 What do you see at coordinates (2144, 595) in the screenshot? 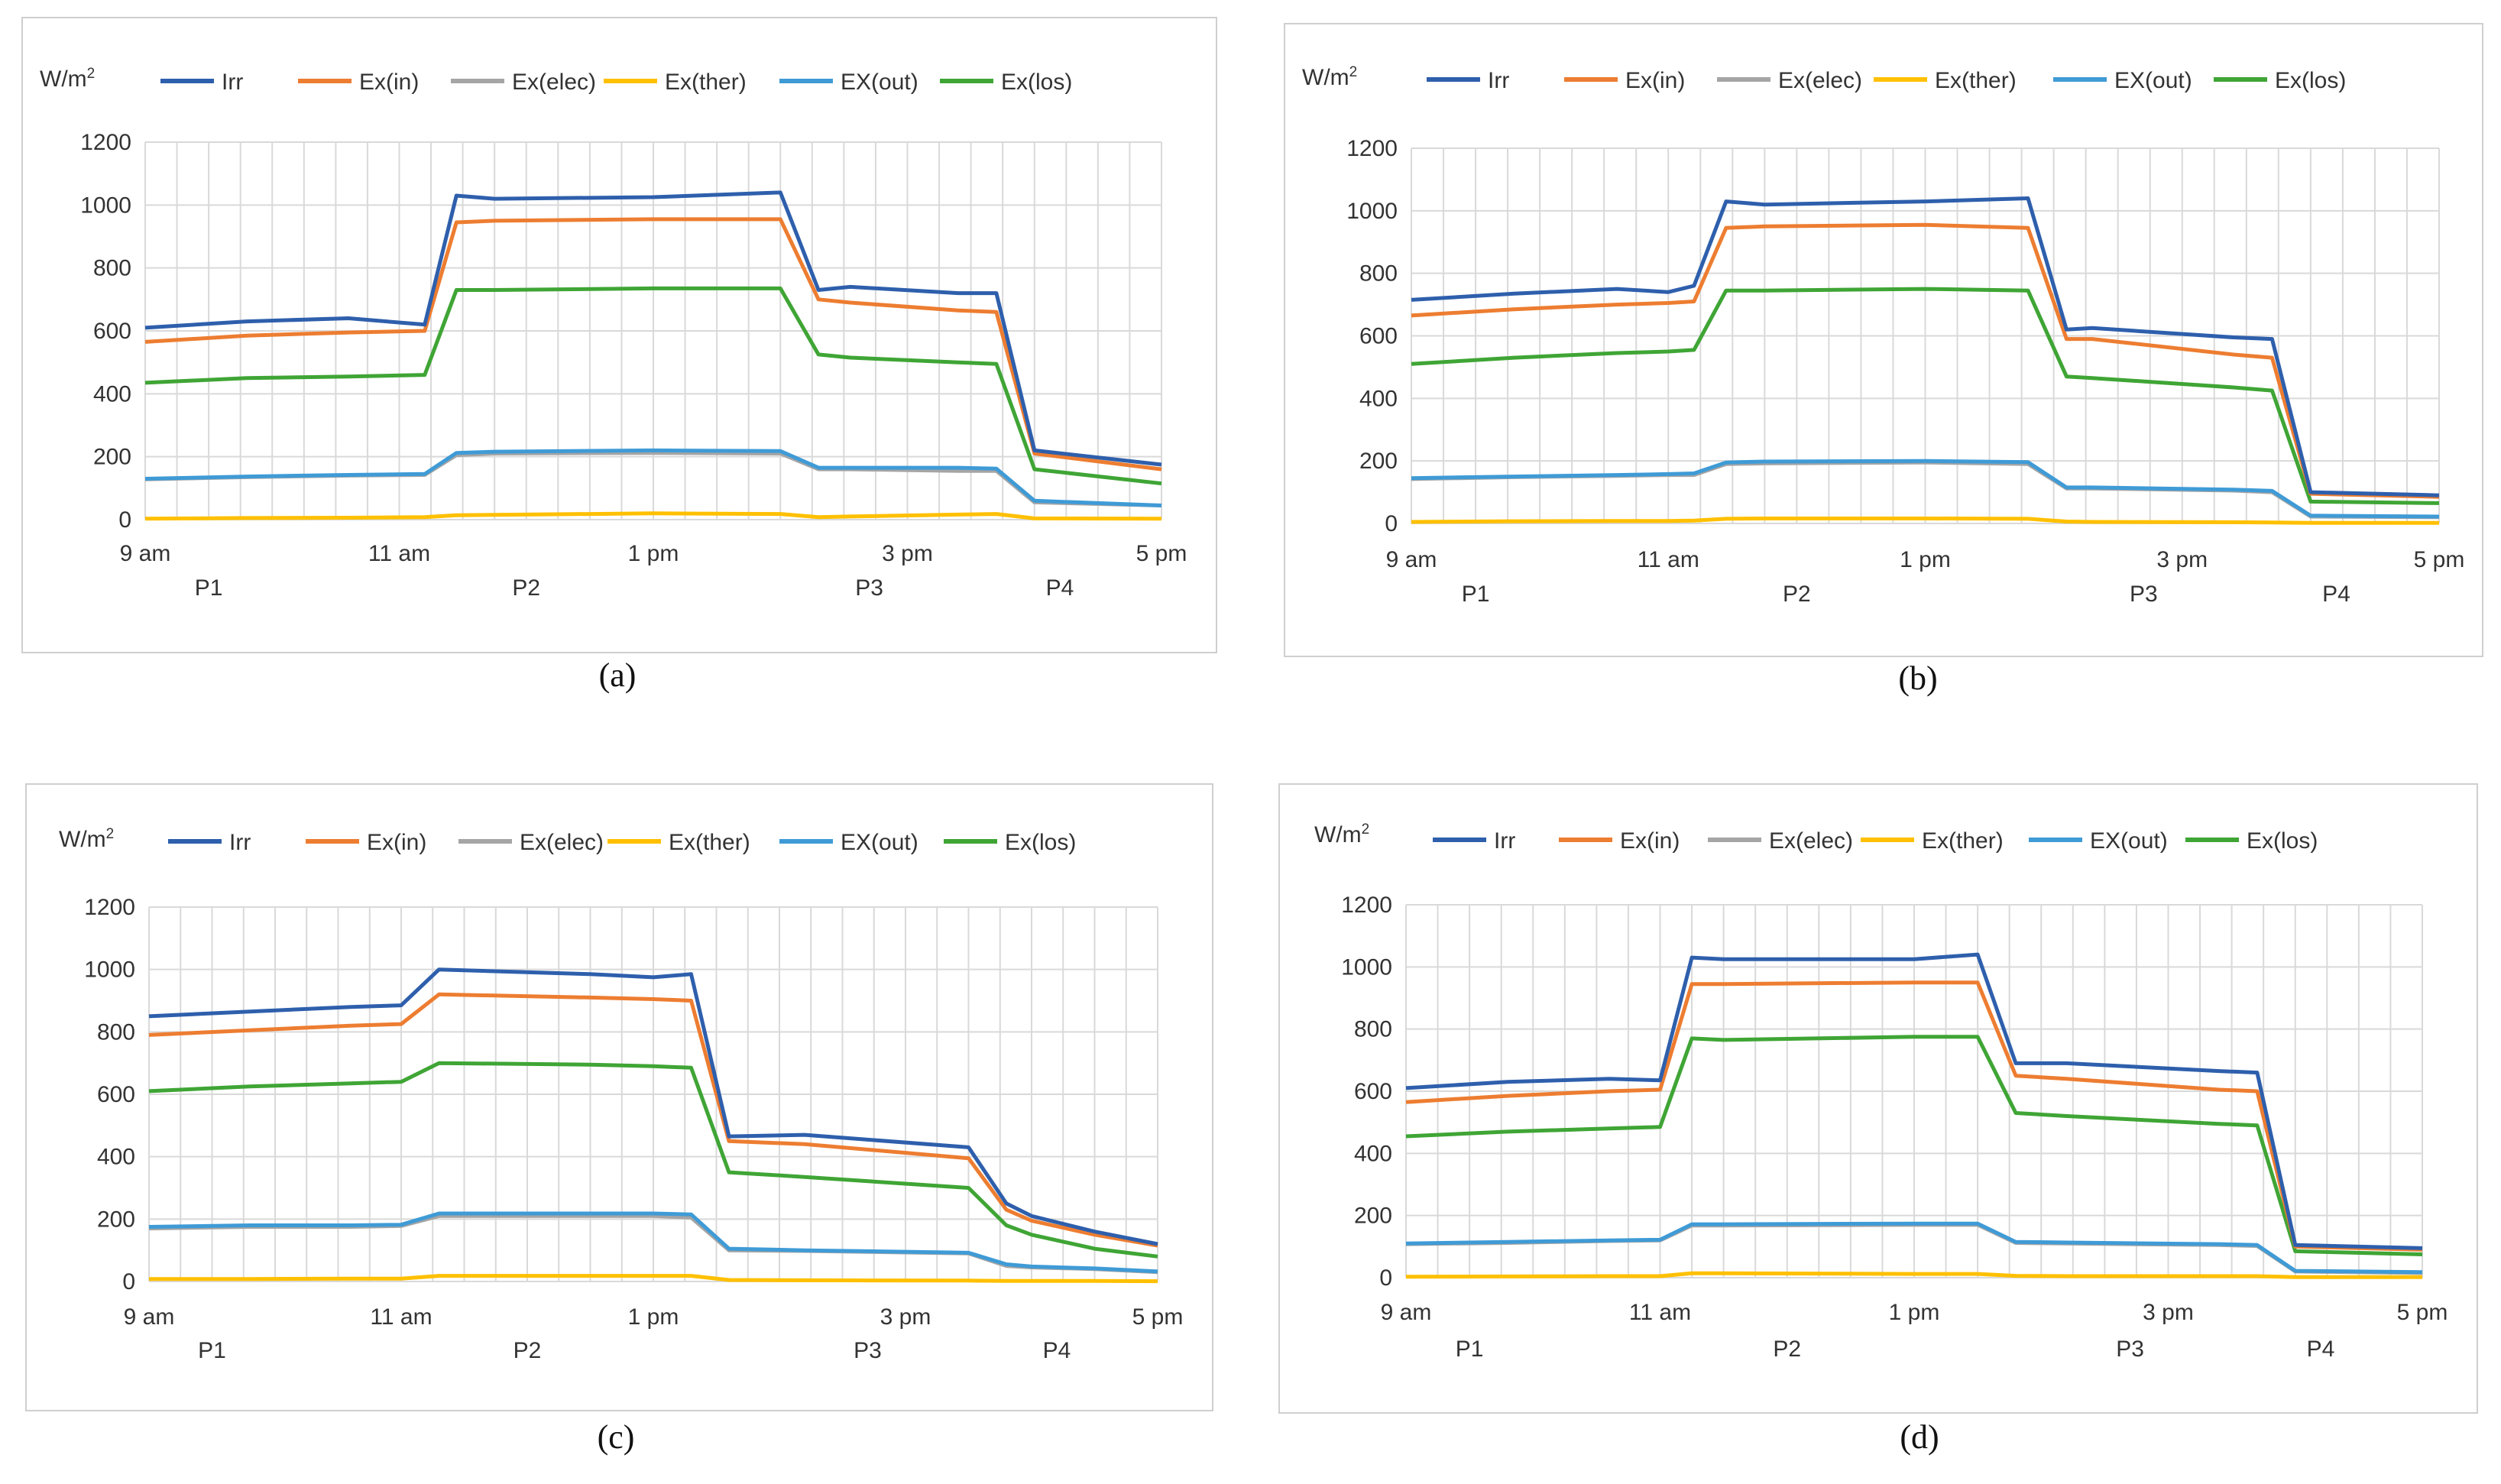
I see `period-label: P3` at bounding box center [2144, 595].